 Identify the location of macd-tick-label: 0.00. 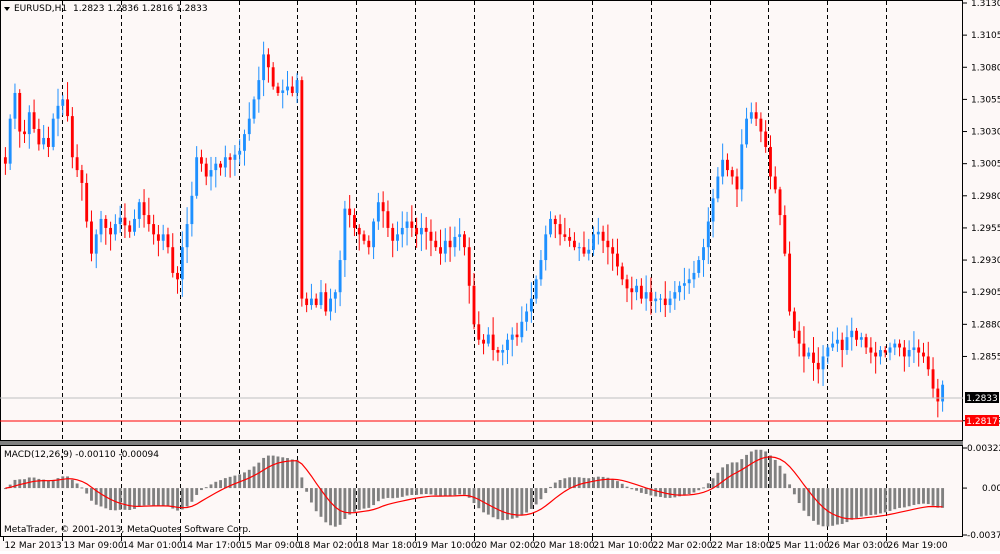
(991, 489).